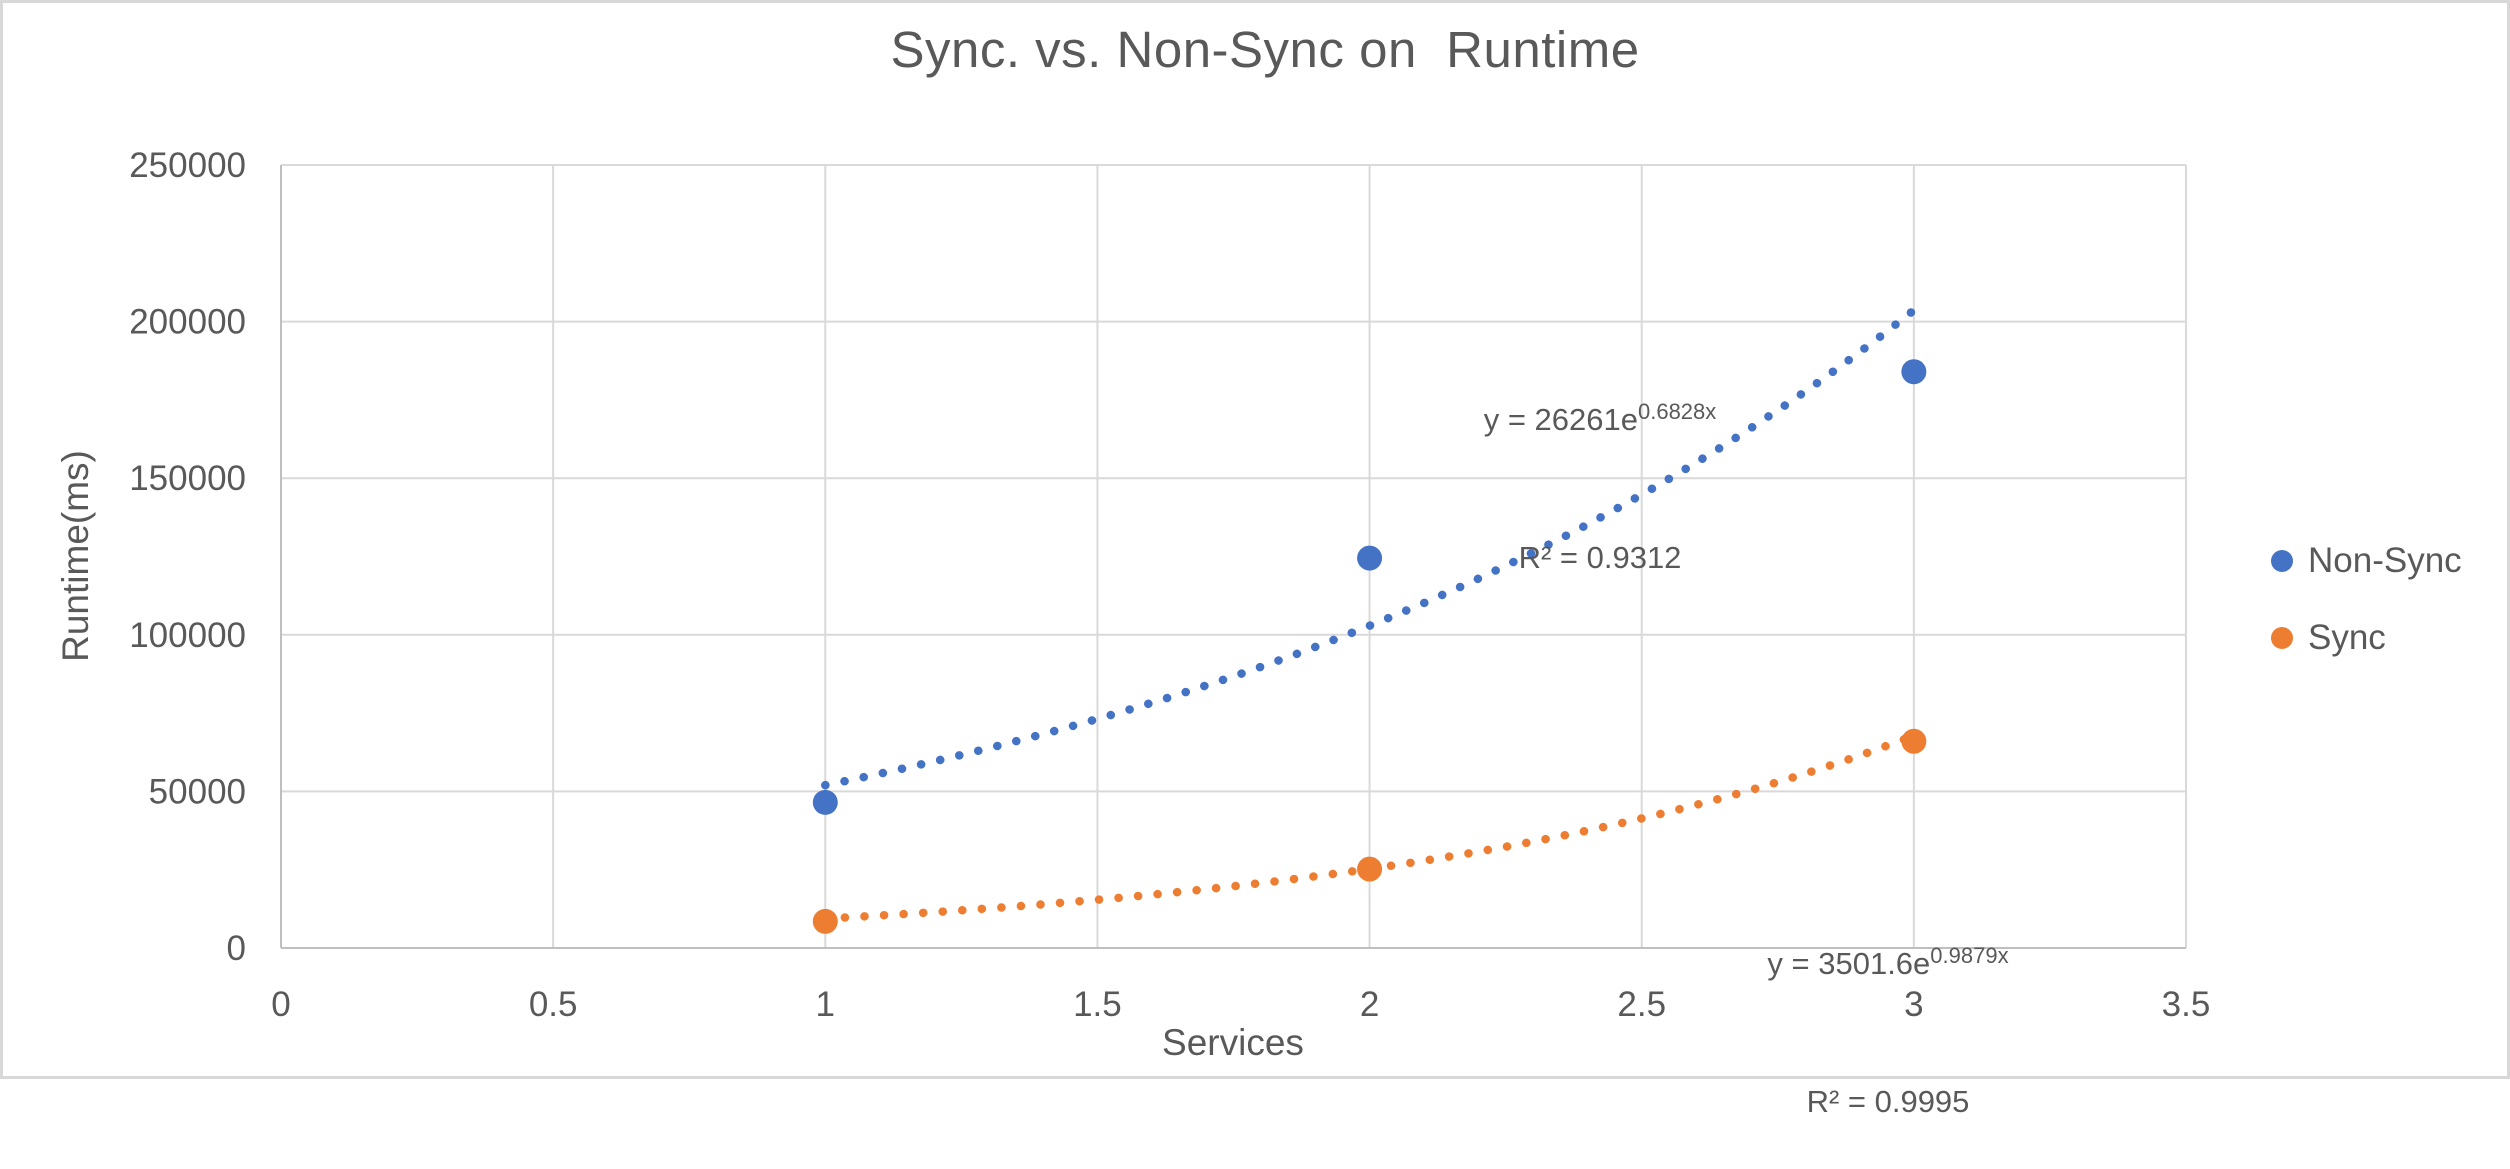 This screenshot has height=1169, width=2510. I want to click on y-axis-title: Runtime(ms), so click(75, 556).